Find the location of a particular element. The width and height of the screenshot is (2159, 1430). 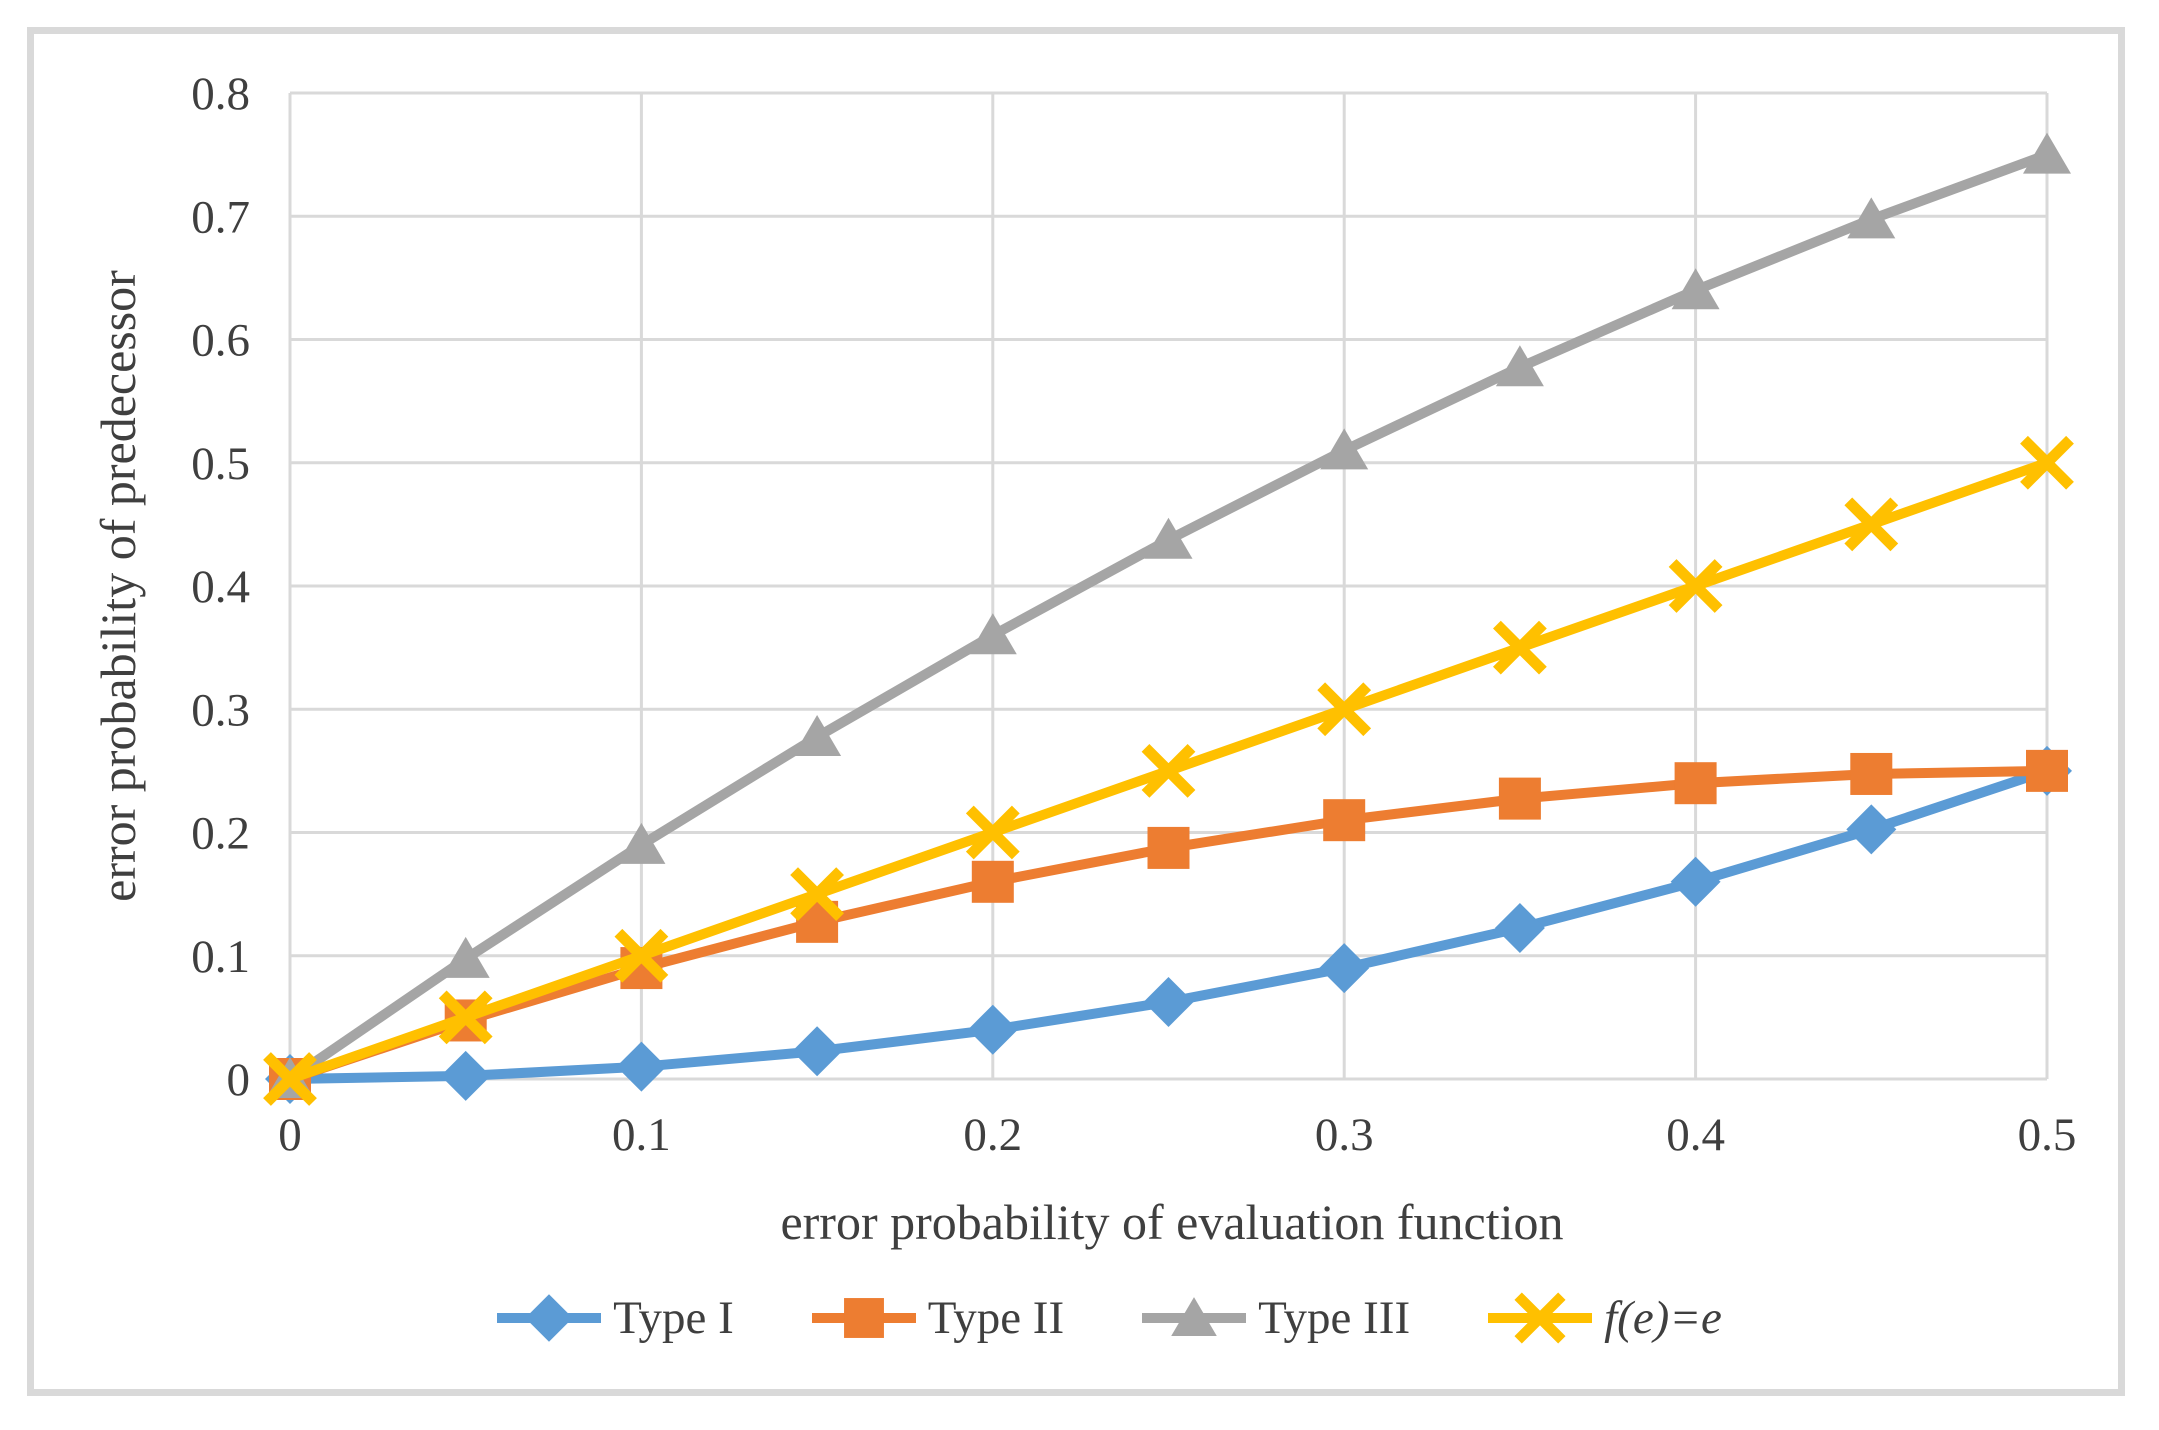

legend-marker-x-icon is located at coordinates (1540, 1318).